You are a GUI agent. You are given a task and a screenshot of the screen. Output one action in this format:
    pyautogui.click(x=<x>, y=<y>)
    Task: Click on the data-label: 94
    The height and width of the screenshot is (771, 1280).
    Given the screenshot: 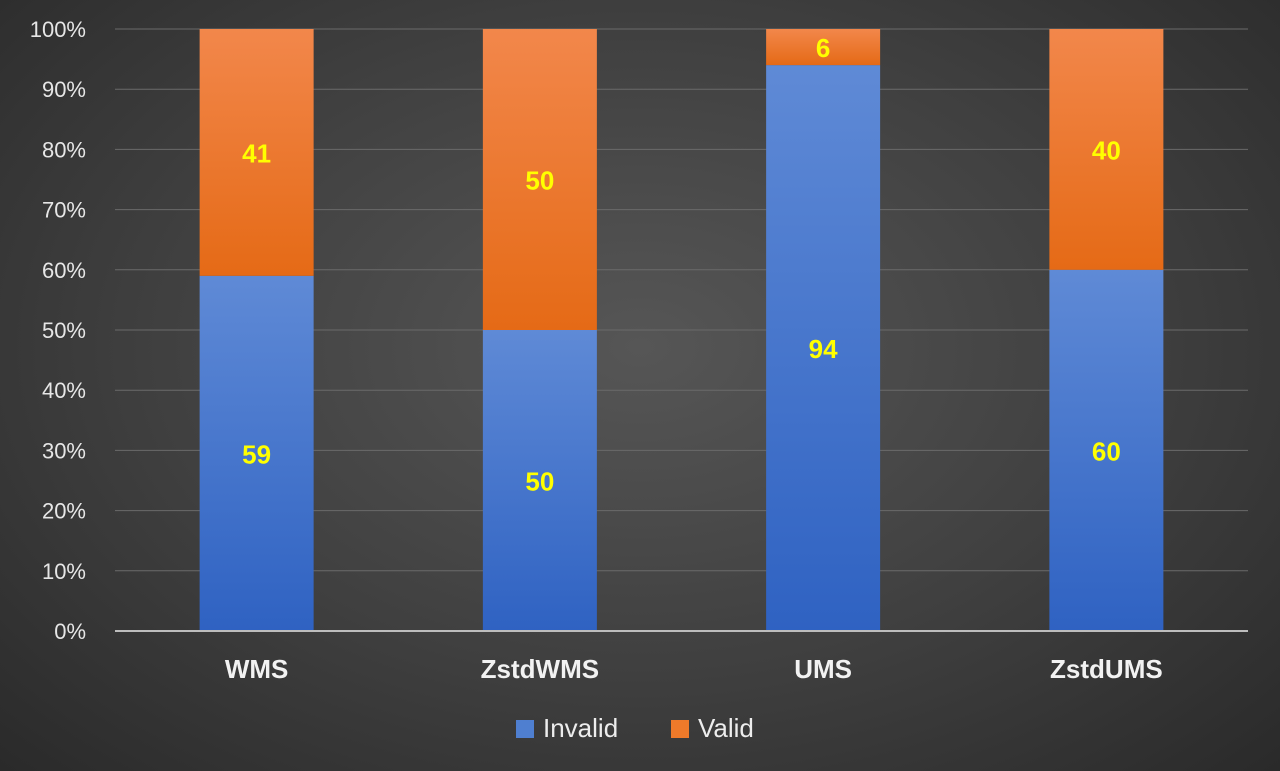 What is the action you would take?
    pyautogui.click(x=823, y=349)
    